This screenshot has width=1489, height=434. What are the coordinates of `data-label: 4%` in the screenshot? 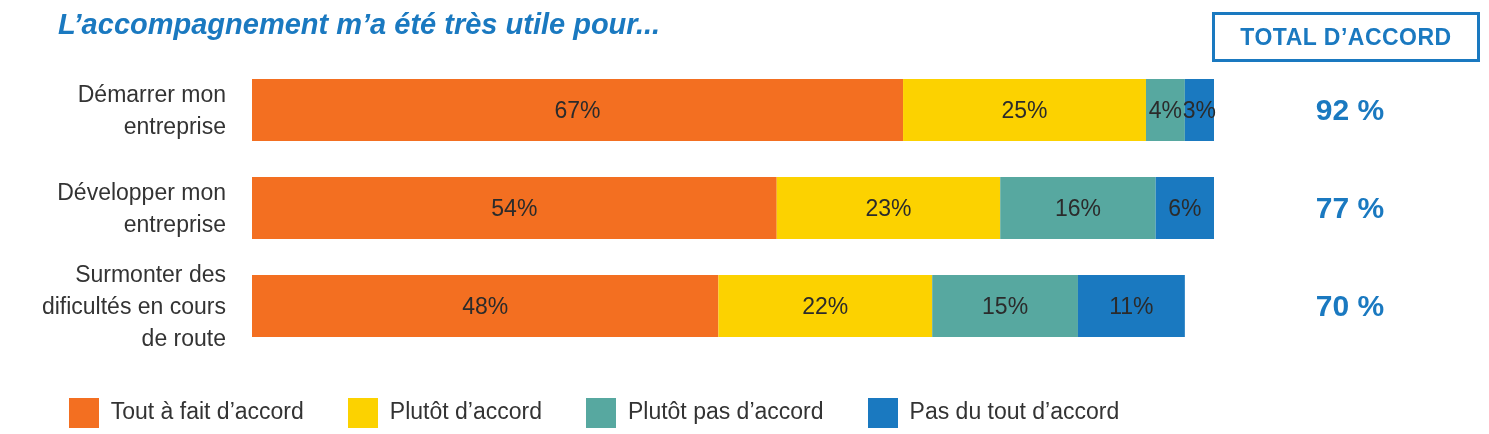 It's located at (1165, 110).